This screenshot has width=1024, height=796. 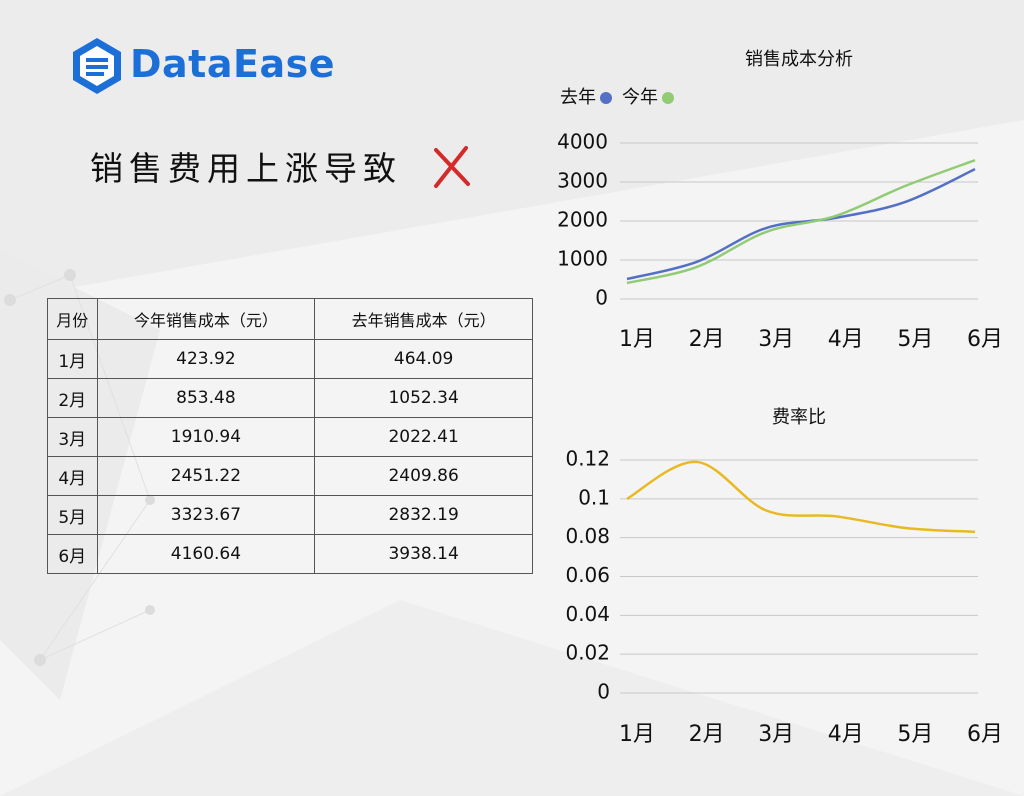 I want to click on chart-title: 销售成本分析, so click(x=799, y=59).